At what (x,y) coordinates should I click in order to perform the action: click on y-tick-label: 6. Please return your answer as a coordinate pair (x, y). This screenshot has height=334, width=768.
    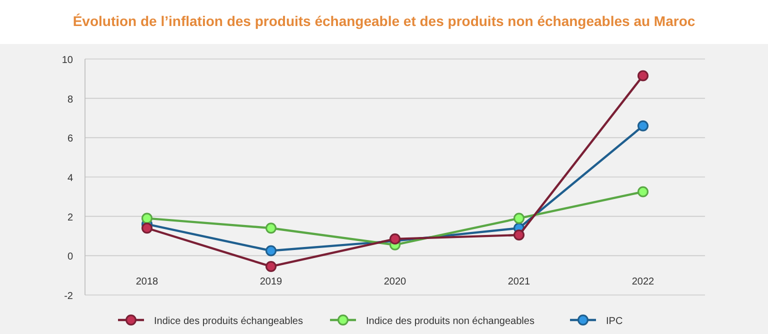
    Looking at the image, I should click on (70, 139).